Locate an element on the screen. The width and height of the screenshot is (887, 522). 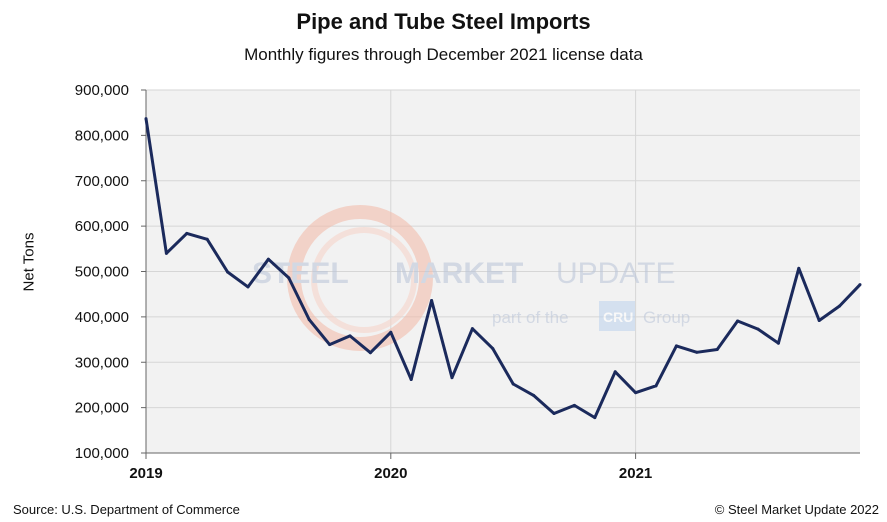
watermark-cru-logo: CRU is located at coordinates (618, 317).